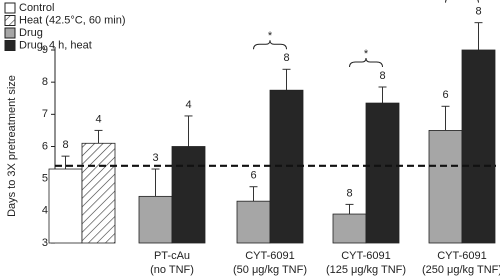  What do you see at coordinates (45, 243) in the screenshot?
I see `y-tick-label: 3` at bounding box center [45, 243].